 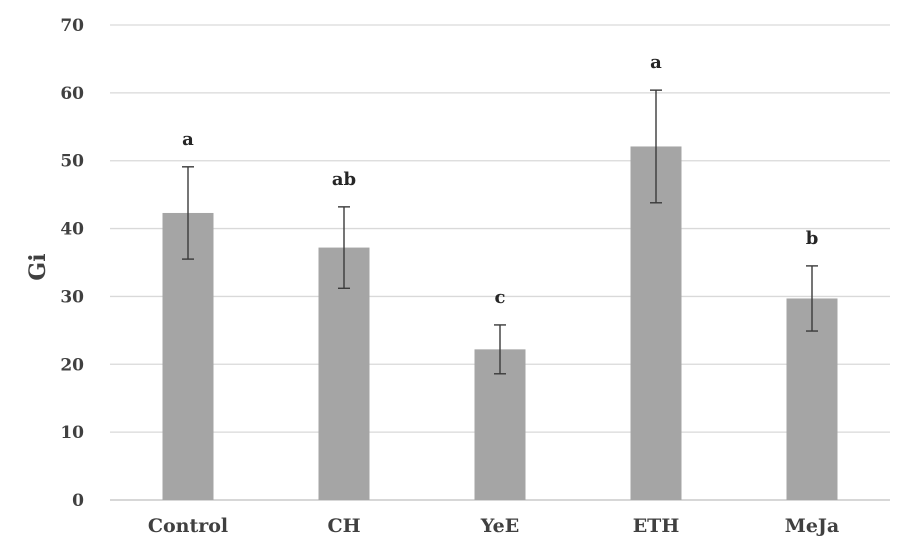 What do you see at coordinates (344, 373) in the screenshot?
I see `bar-ch` at bounding box center [344, 373].